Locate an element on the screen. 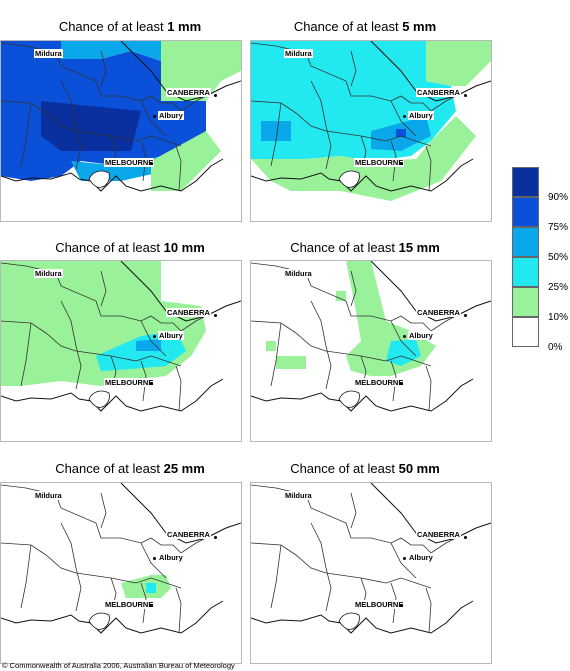 The width and height of the screenshot is (570, 671). panel-title-amount: 1 mm is located at coordinates (184, 26).